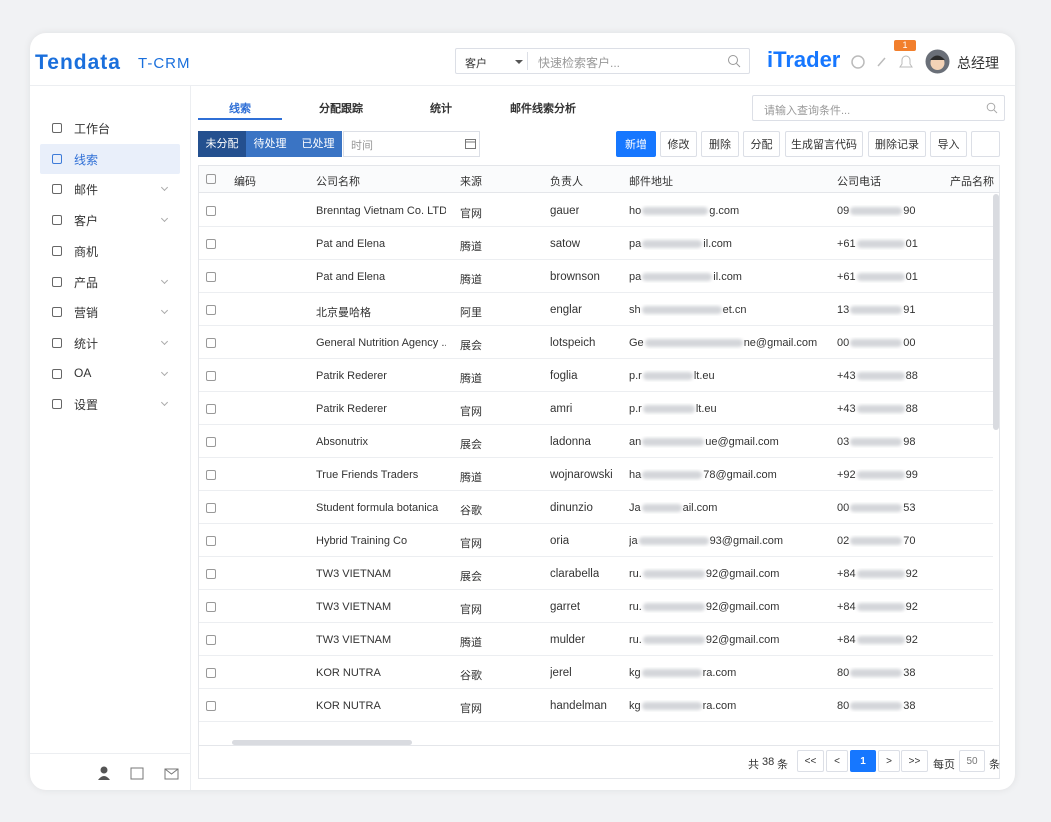 This screenshot has width=1051, height=822. Describe the element at coordinates (837, 761) in the screenshot. I see `page-button: <` at that location.